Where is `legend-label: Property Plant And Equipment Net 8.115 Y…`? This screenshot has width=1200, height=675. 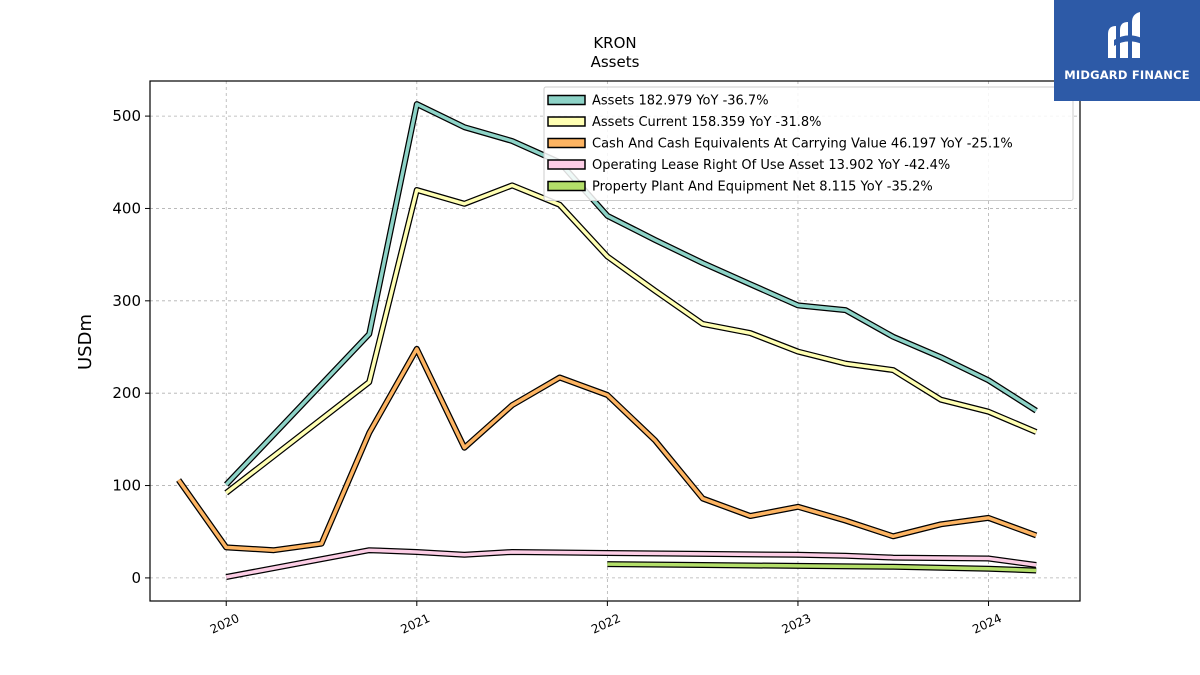
legend-label: Property Plant And Equipment Net 8.115 Y… is located at coordinates (762, 187).